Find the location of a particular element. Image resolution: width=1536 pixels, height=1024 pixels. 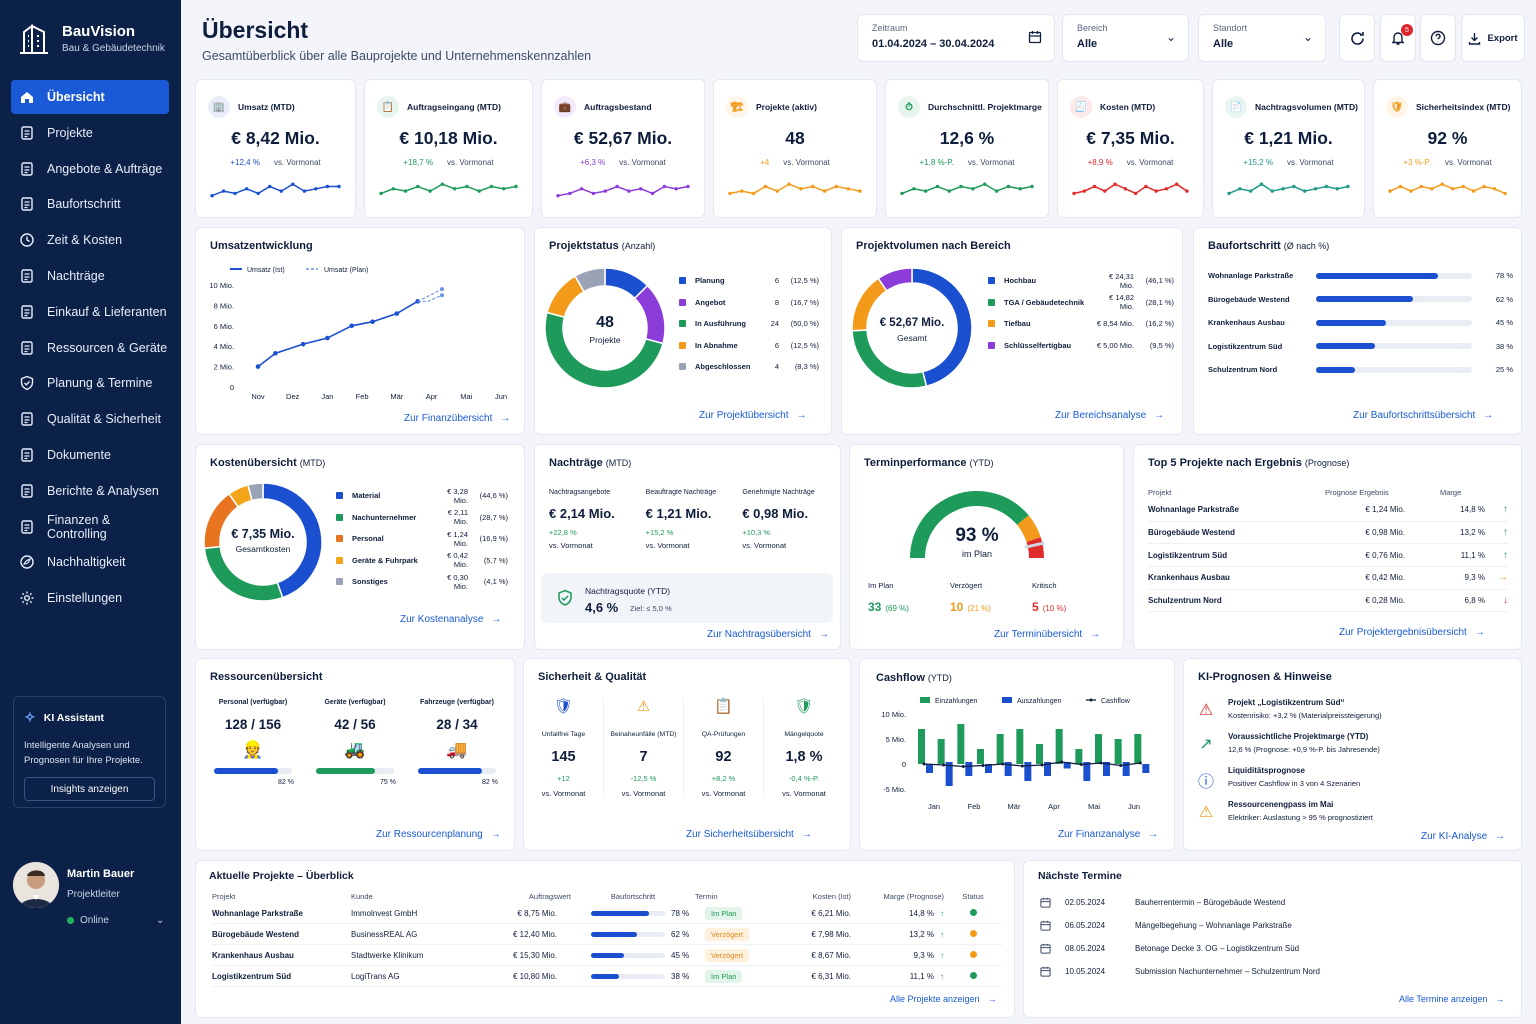

baufortschritt-row: Schulzentrum Nord 25 % is located at coordinates (1360, 370).